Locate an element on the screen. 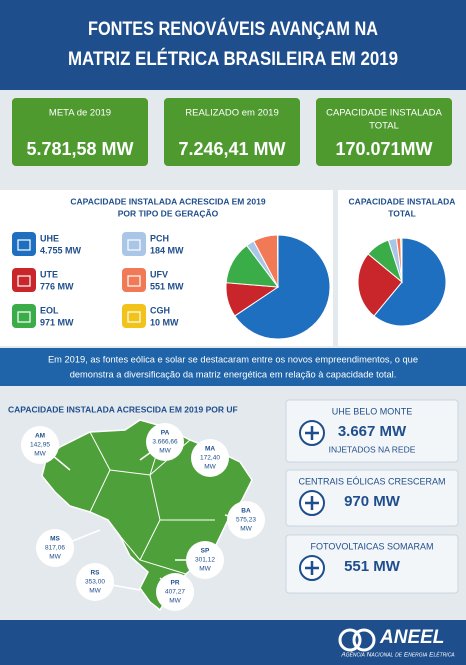 The width and height of the screenshot is (466, 665). map-label-value: 817,06 is located at coordinates (55, 548).